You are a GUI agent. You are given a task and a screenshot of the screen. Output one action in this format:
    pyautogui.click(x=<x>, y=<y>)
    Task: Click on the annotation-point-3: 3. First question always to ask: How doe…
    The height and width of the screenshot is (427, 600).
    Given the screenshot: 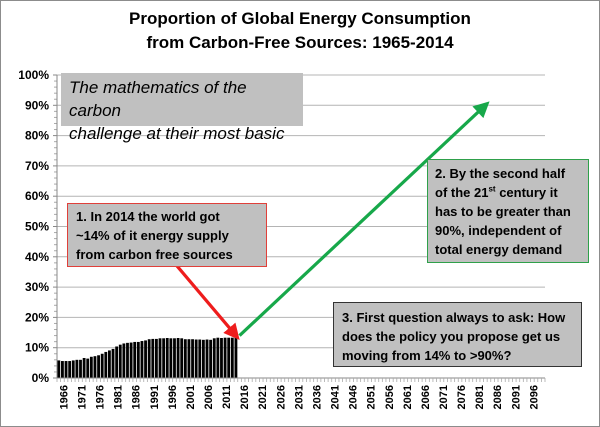 What is the action you would take?
    pyautogui.click(x=457, y=334)
    